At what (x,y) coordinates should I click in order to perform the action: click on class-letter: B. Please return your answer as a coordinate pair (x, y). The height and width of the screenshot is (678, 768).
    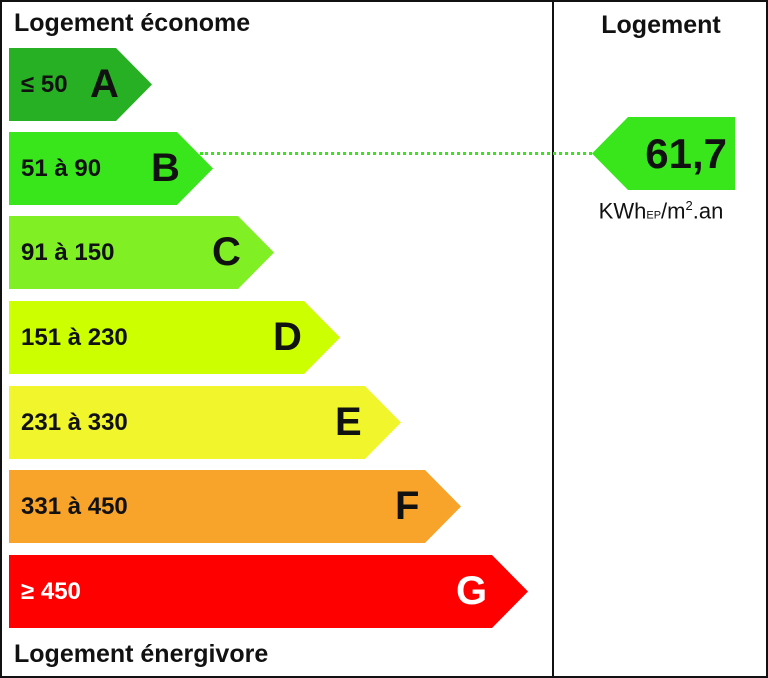
    Looking at the image, I should click on (165, 168).